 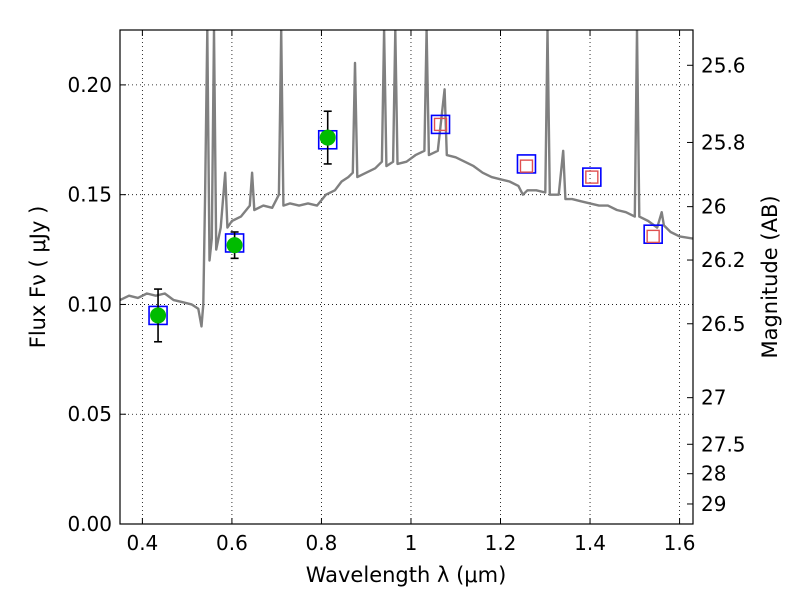 I want to click on mag-tick-label: 26, so click(x=713, y=207).